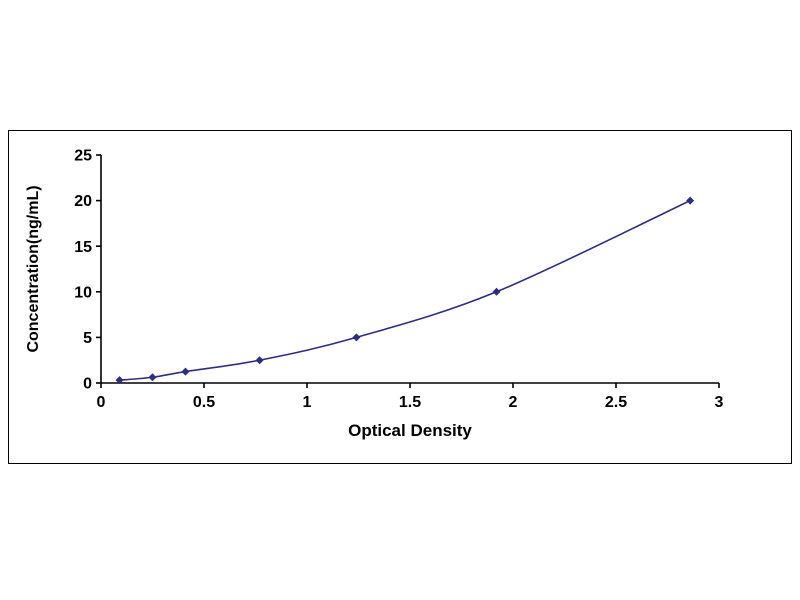 The image size is (800, 600). I want to click on y-tick-label: 20, so click(83, 201).